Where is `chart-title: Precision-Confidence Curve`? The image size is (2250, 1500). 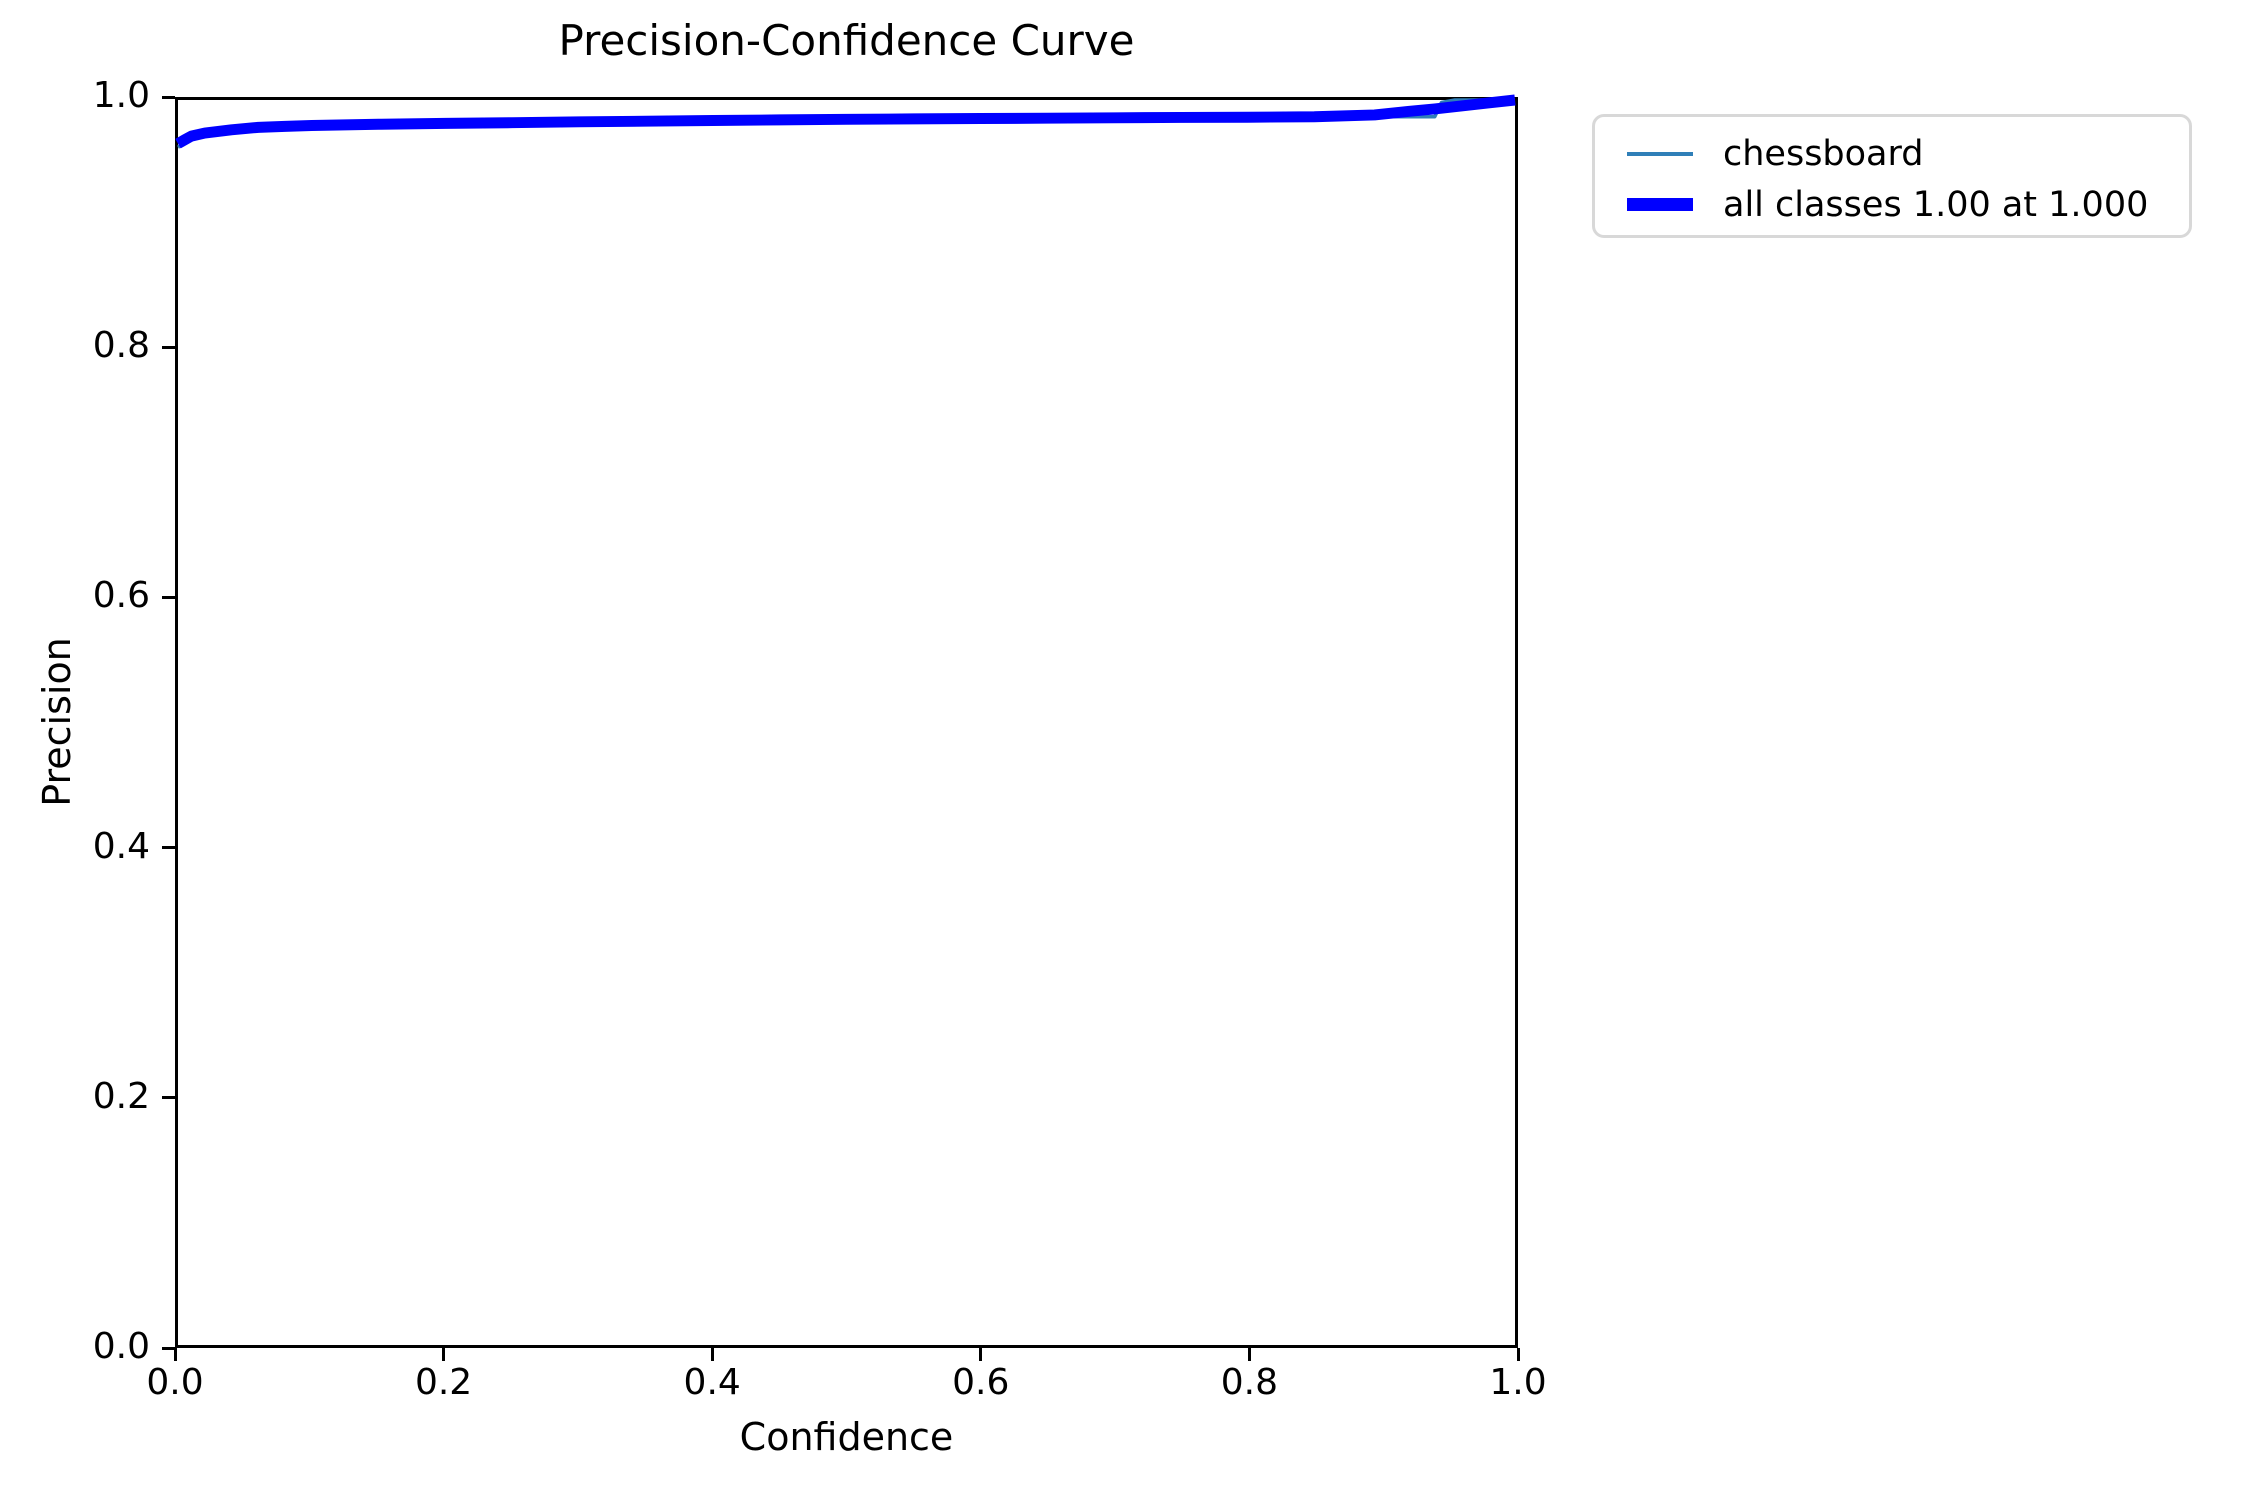 chart-title: Precision-Confidence Curve is located at coordinates (846, 40).